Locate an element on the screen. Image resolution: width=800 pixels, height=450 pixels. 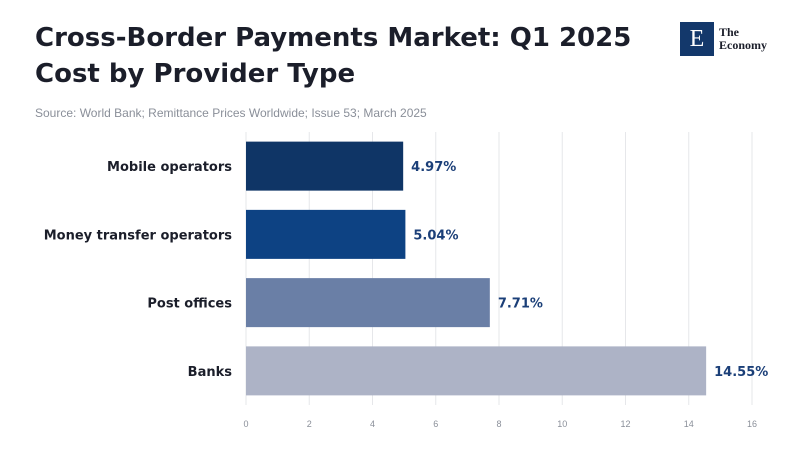
value-label: 7.71% is located at coordinates (520, 304).